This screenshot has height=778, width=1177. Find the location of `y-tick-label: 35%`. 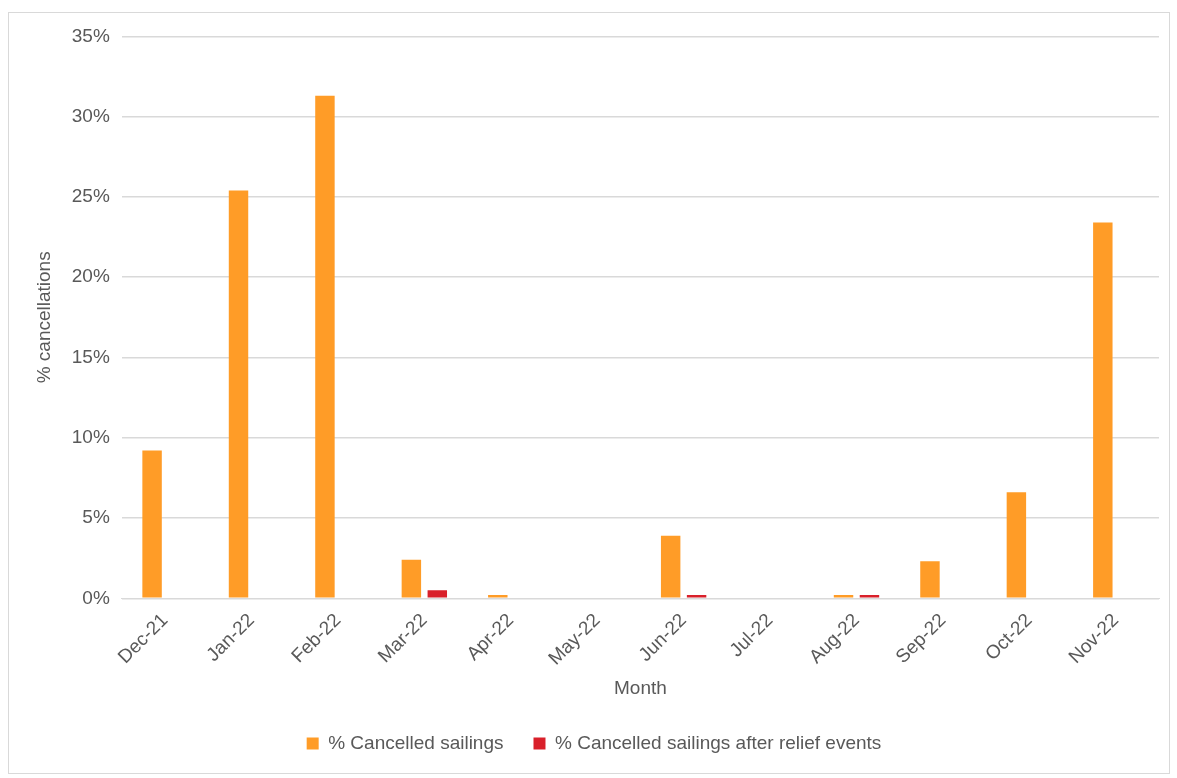

y-tick-label: 35% is located at coordinates (90, 35).